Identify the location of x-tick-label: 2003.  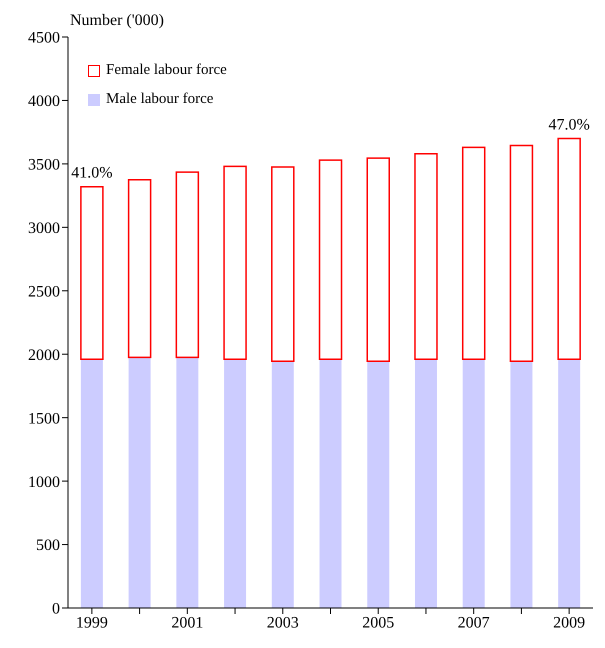
(282, 623).